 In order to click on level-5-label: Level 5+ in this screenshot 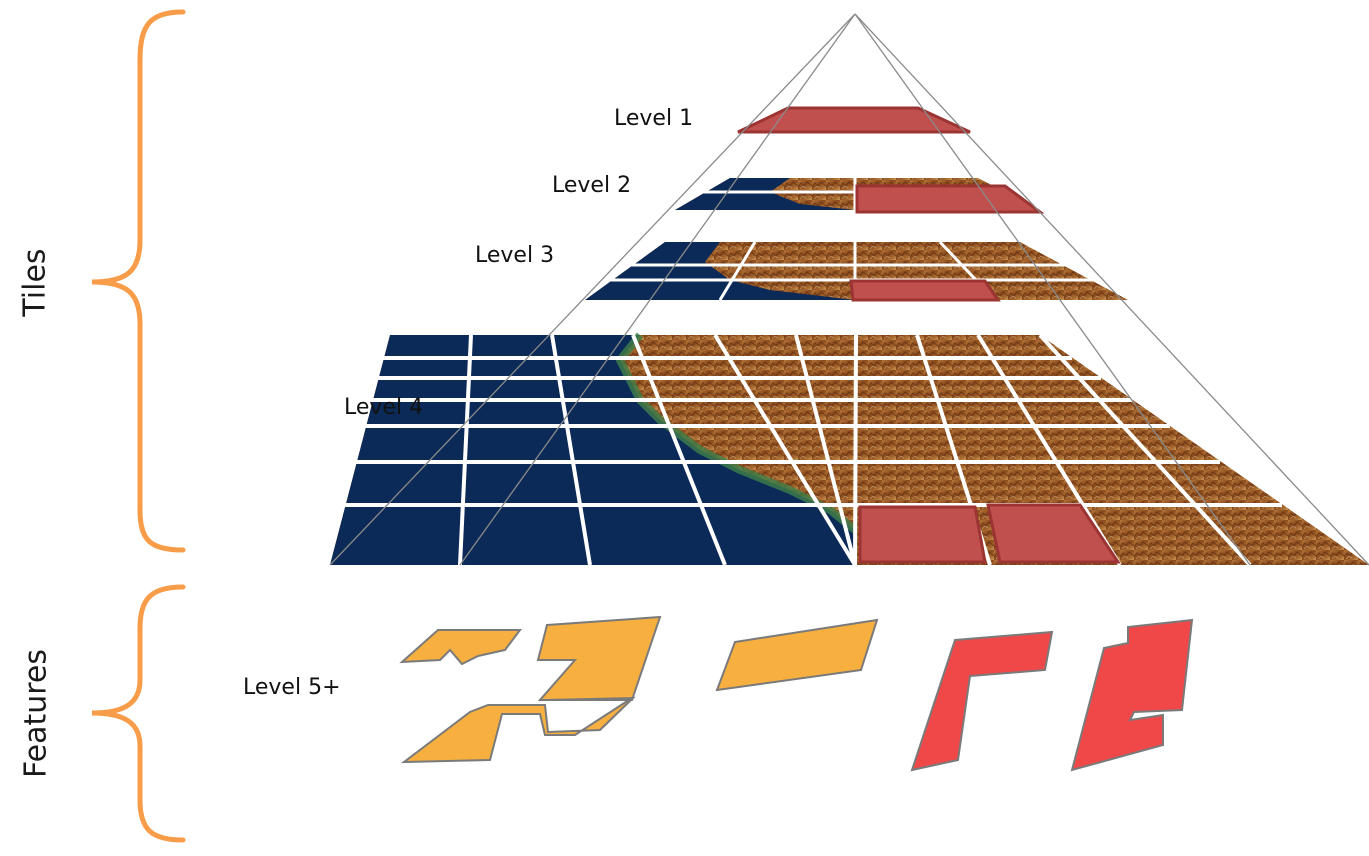, I will do `click(292, 687)`.